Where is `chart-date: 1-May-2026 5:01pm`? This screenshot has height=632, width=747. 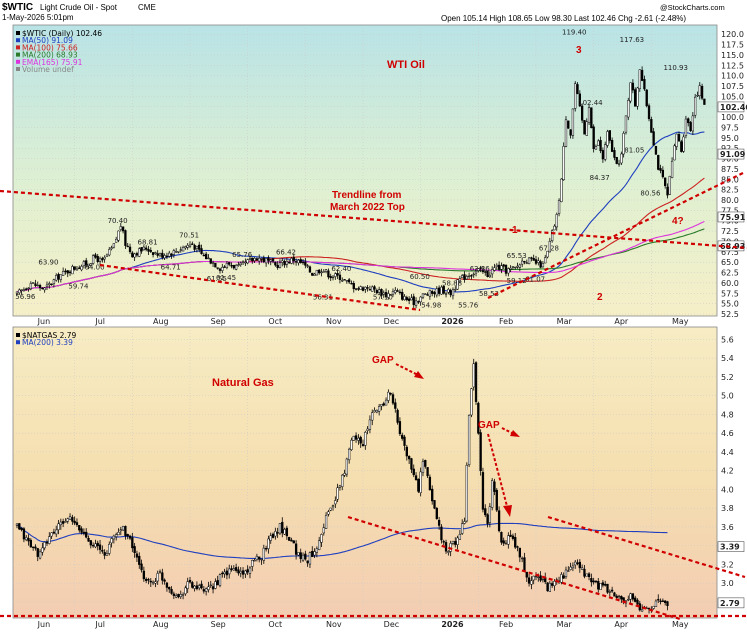 chart-date: 1-May-2026 5:01pm is located at coordinates (38, 17).